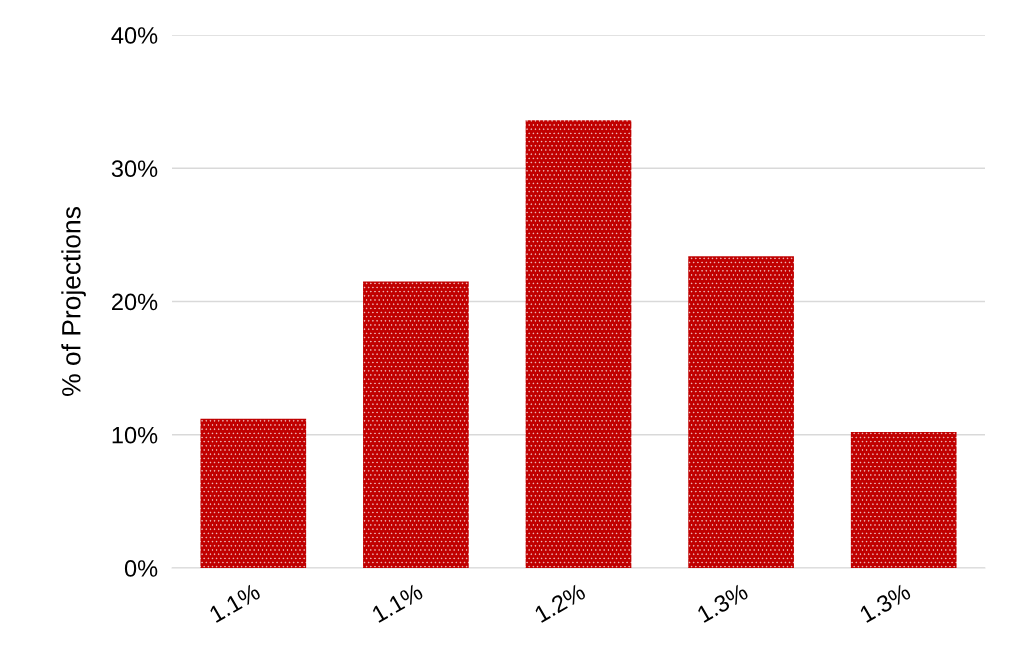 Image resolution: width=1024 pixels, height=663 pixels. I want to click on y-tick-label: 30%, so click(134, 169).